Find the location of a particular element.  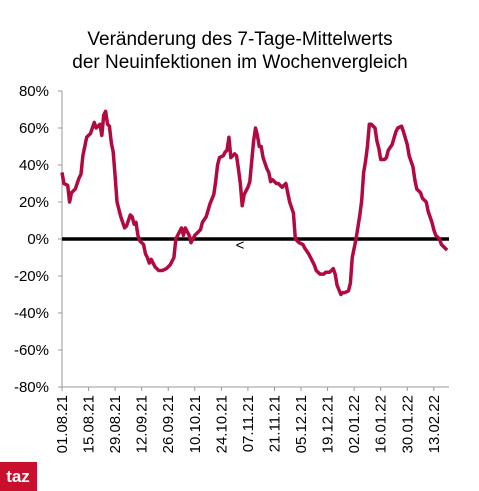

x-tick-label: 01.08.21 is located at coordinates (62, 424).